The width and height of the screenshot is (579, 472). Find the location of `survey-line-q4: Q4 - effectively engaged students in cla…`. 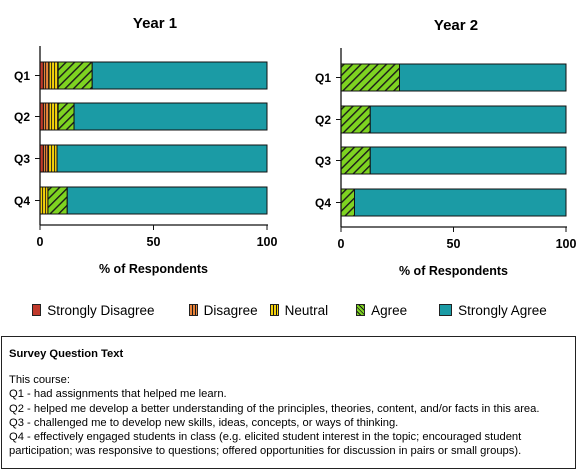

survey-line-q4: Q4 - effectively engaged students in cla… is located at coordinates (265, 444).